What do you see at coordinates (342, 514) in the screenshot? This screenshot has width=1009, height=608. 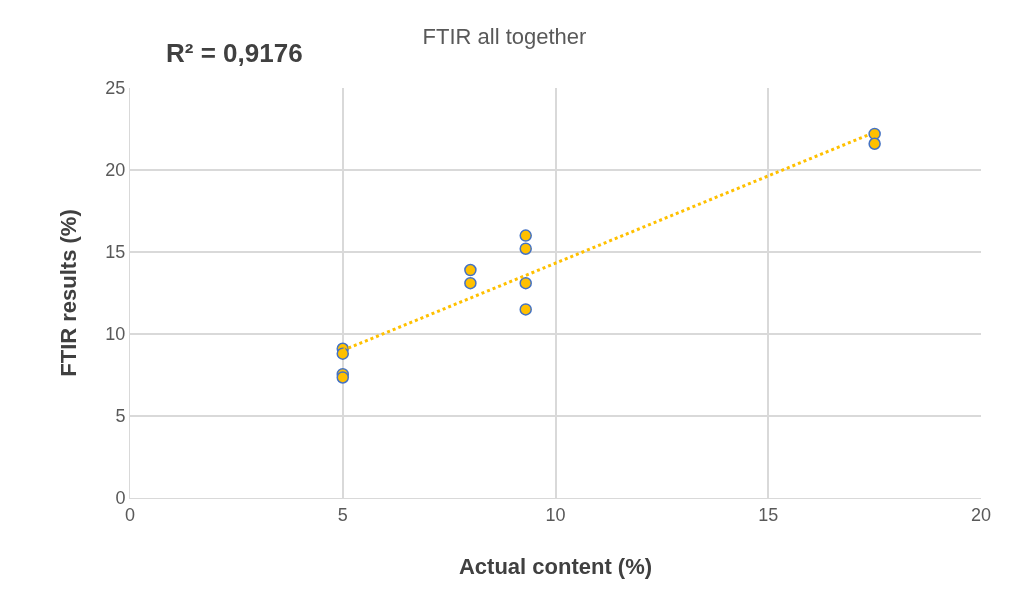 I see `x-tick-label: 5` at bounding box center [342, 514].